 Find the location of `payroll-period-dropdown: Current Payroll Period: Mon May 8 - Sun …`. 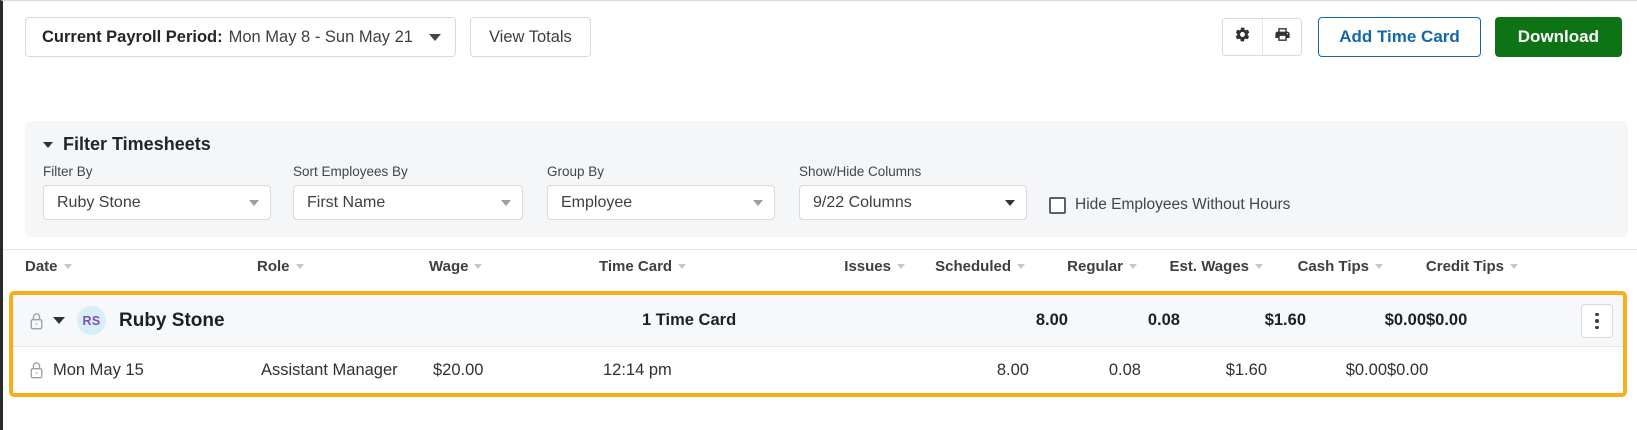

payroll-period-dropdown: Current Payroll Period: Mon May 8 - Sun … is located at coordinates (240, 37).